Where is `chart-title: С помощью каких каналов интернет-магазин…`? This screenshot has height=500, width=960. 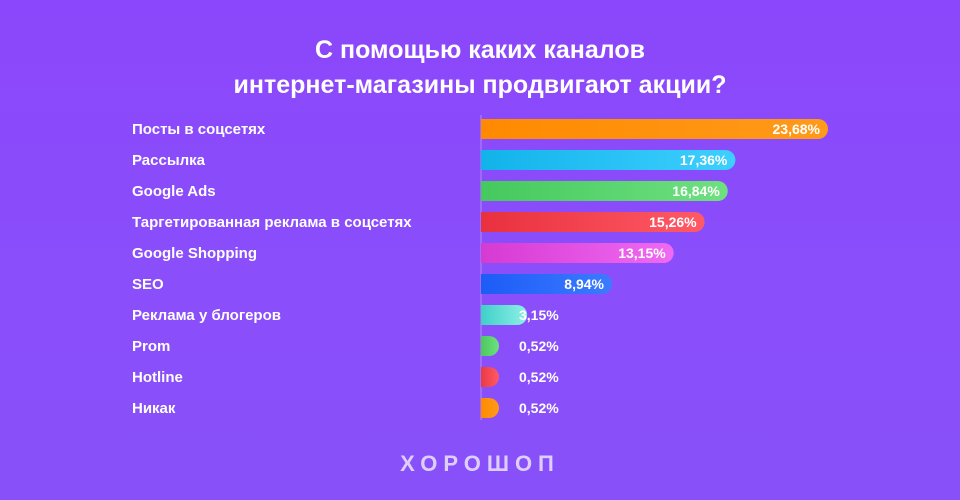 chart-title: С помощью каких каналов интернет-магазин… is located at coordinates (480, 68).